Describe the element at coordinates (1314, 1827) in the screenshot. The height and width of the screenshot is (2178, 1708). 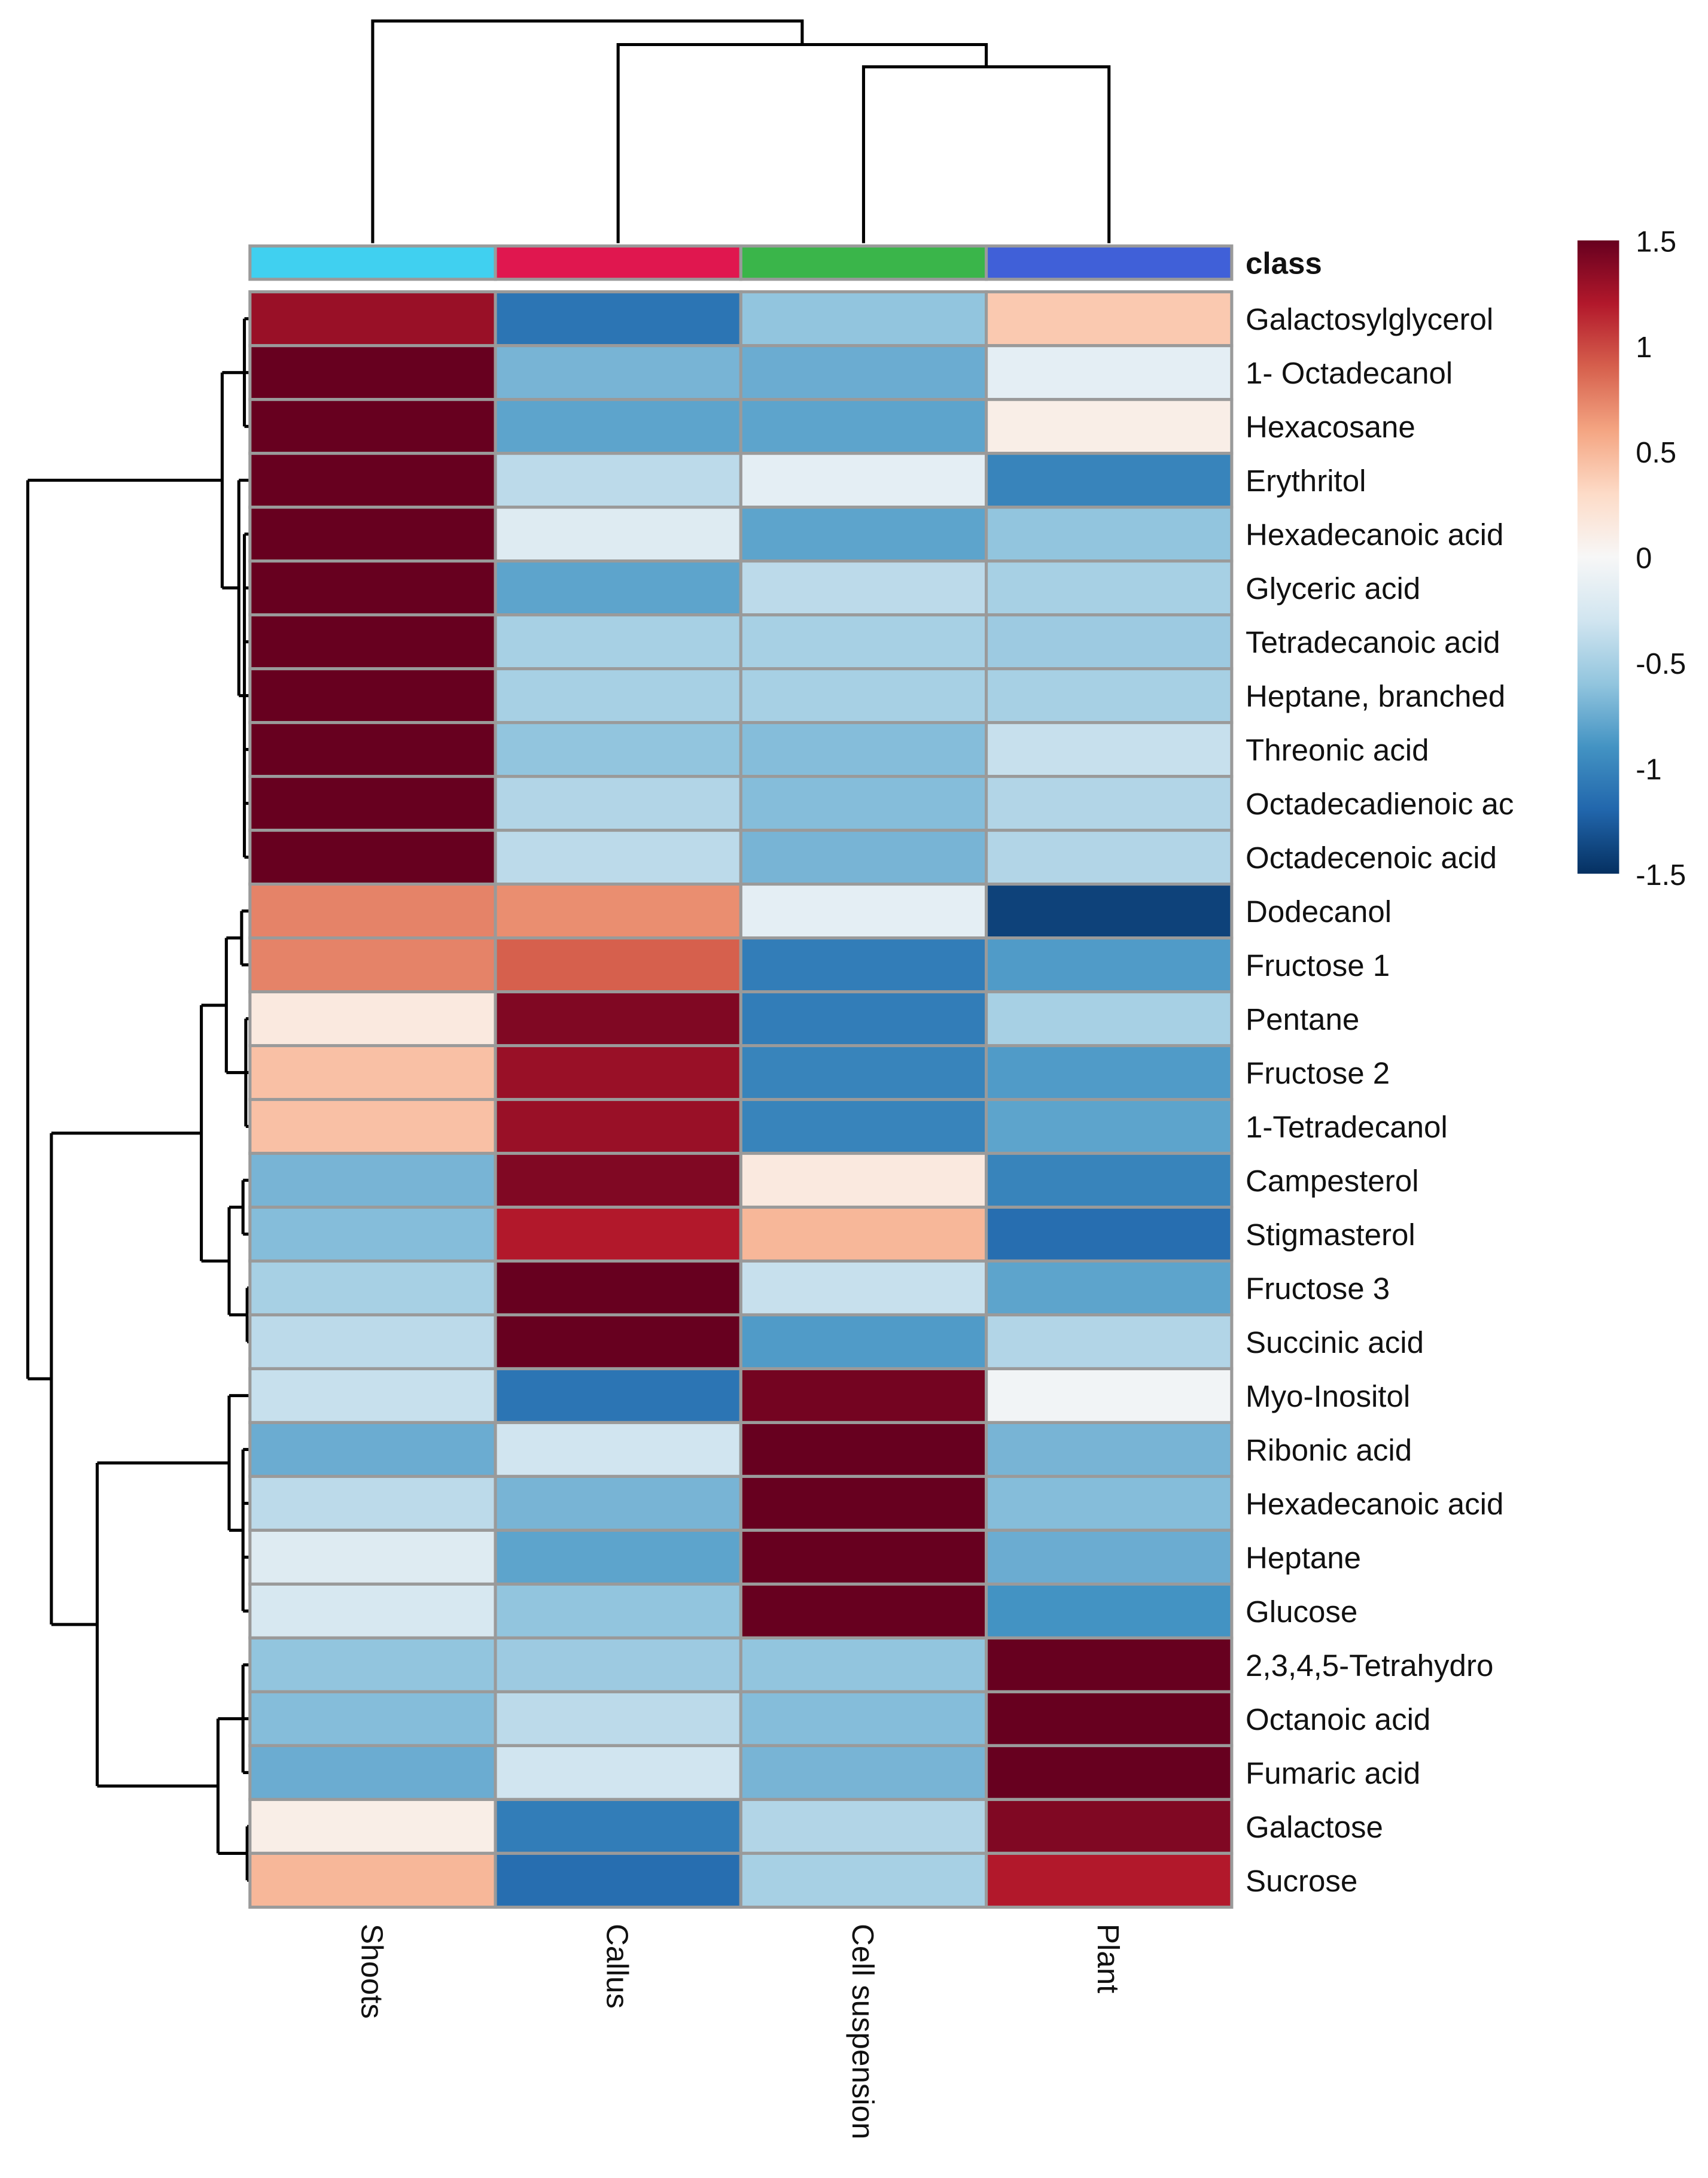
I see `row-label: Galactose` at that location.